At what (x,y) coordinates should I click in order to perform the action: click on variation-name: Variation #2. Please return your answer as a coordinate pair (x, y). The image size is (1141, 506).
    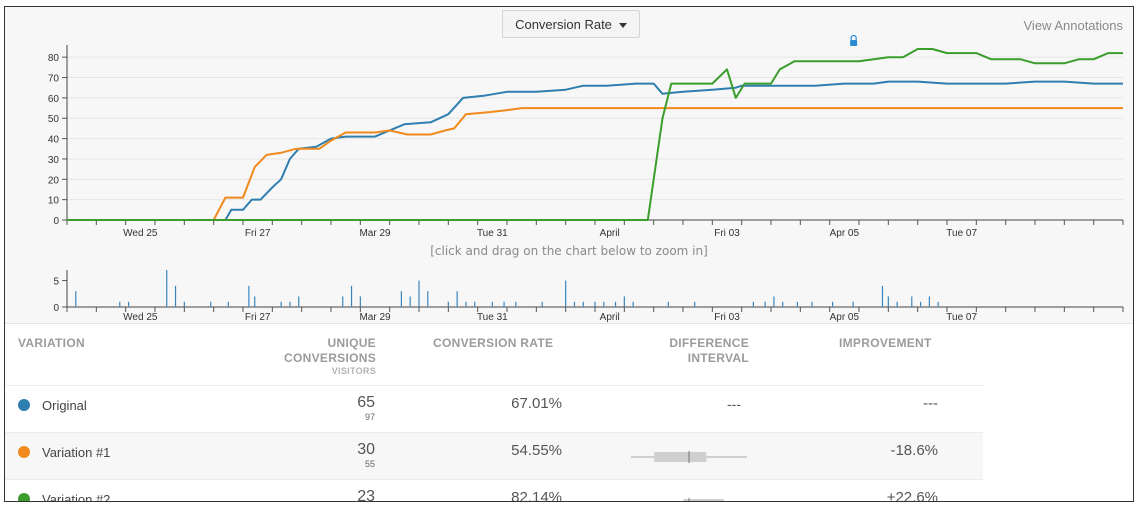
    Looking at the image, I should click on (76, 497).